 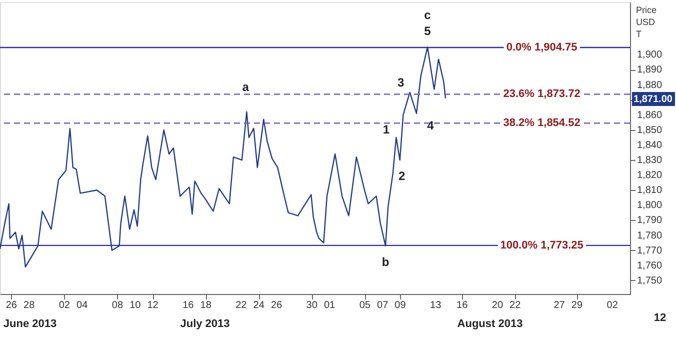 I want to click on annotation: a, so click(x=246, y=87).